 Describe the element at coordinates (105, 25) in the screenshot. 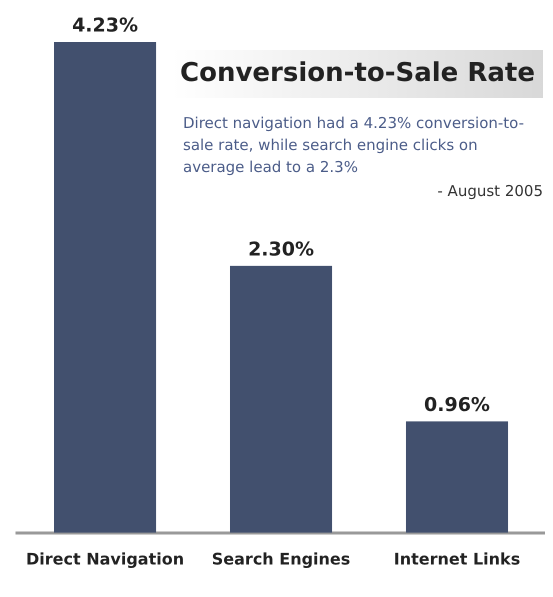

I see `data-label: 4.23%` at that location.